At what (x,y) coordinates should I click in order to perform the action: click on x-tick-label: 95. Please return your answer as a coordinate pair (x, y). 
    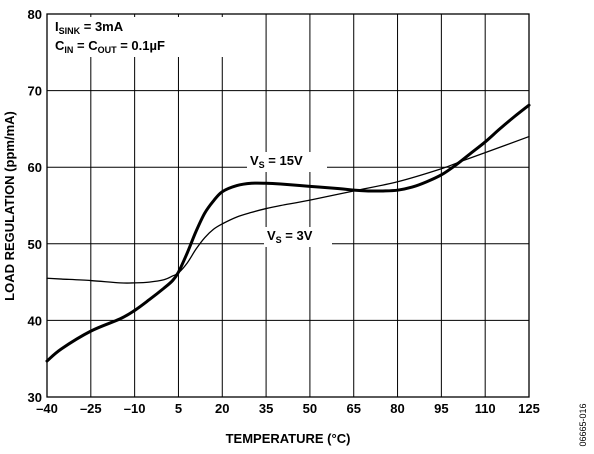
    Looking at the image, I should click on (441, 408).